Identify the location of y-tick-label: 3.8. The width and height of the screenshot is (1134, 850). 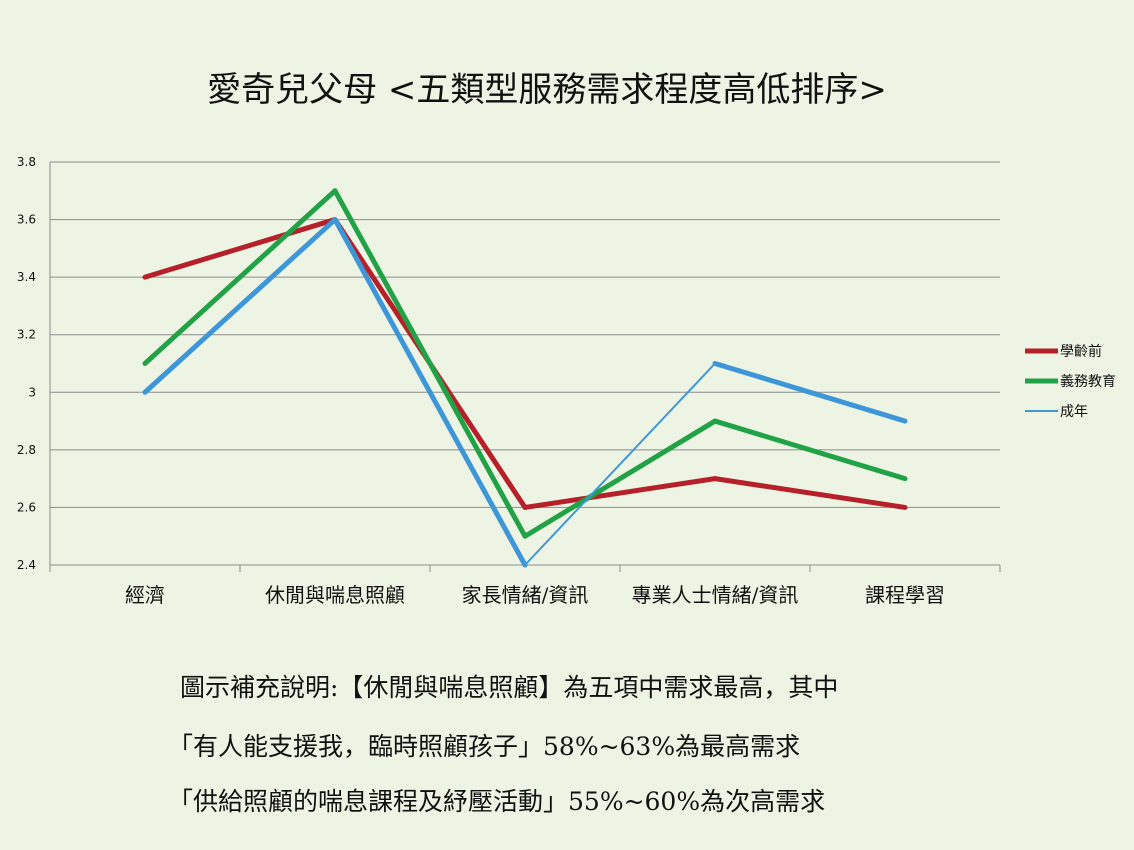
(26, 162).